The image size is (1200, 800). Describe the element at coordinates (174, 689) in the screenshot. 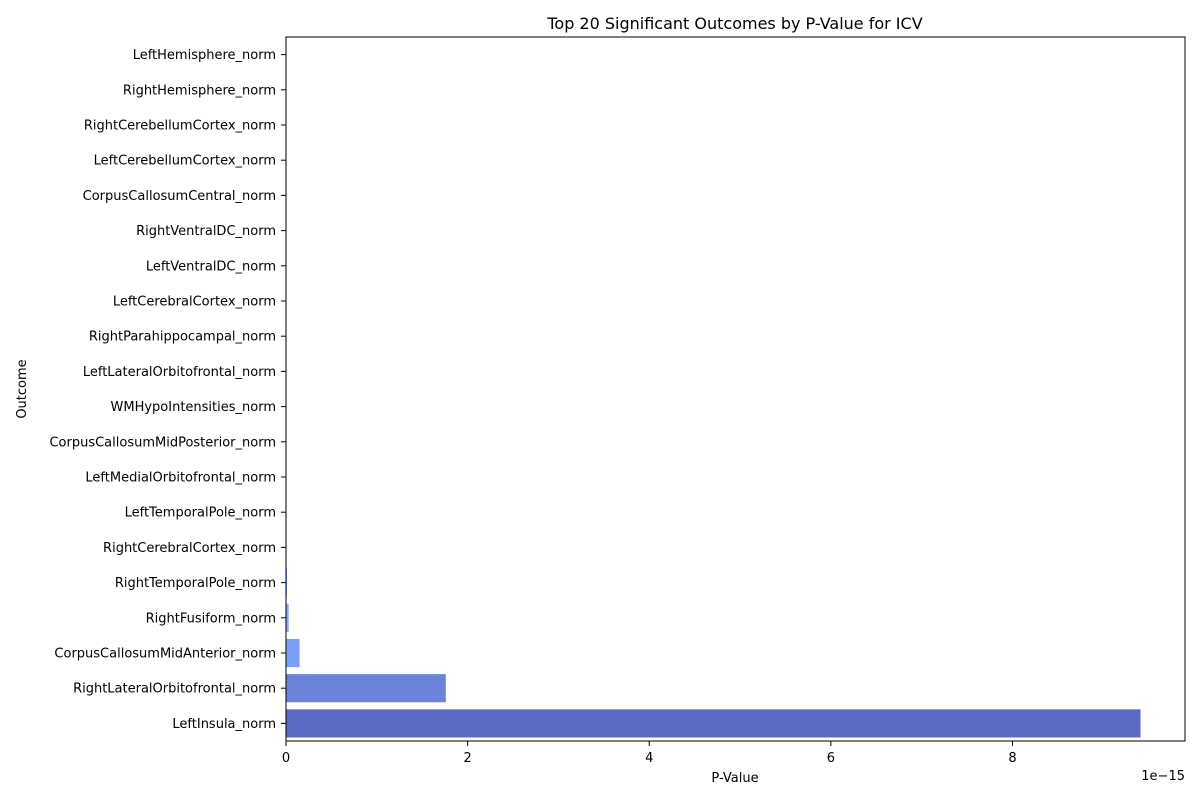

I see `category-label: RightLateralOrbitofrontal_norm` at that location.